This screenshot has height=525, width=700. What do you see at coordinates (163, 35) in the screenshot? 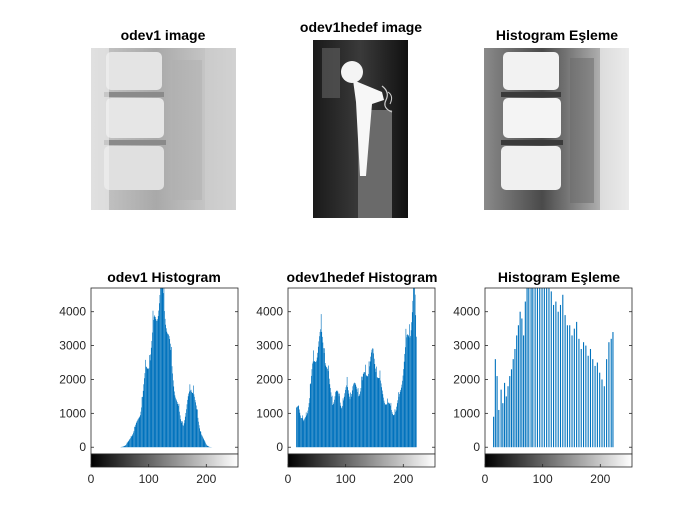
I see `odev1-image-title: odev1 image` at bounding box center [163, 35].